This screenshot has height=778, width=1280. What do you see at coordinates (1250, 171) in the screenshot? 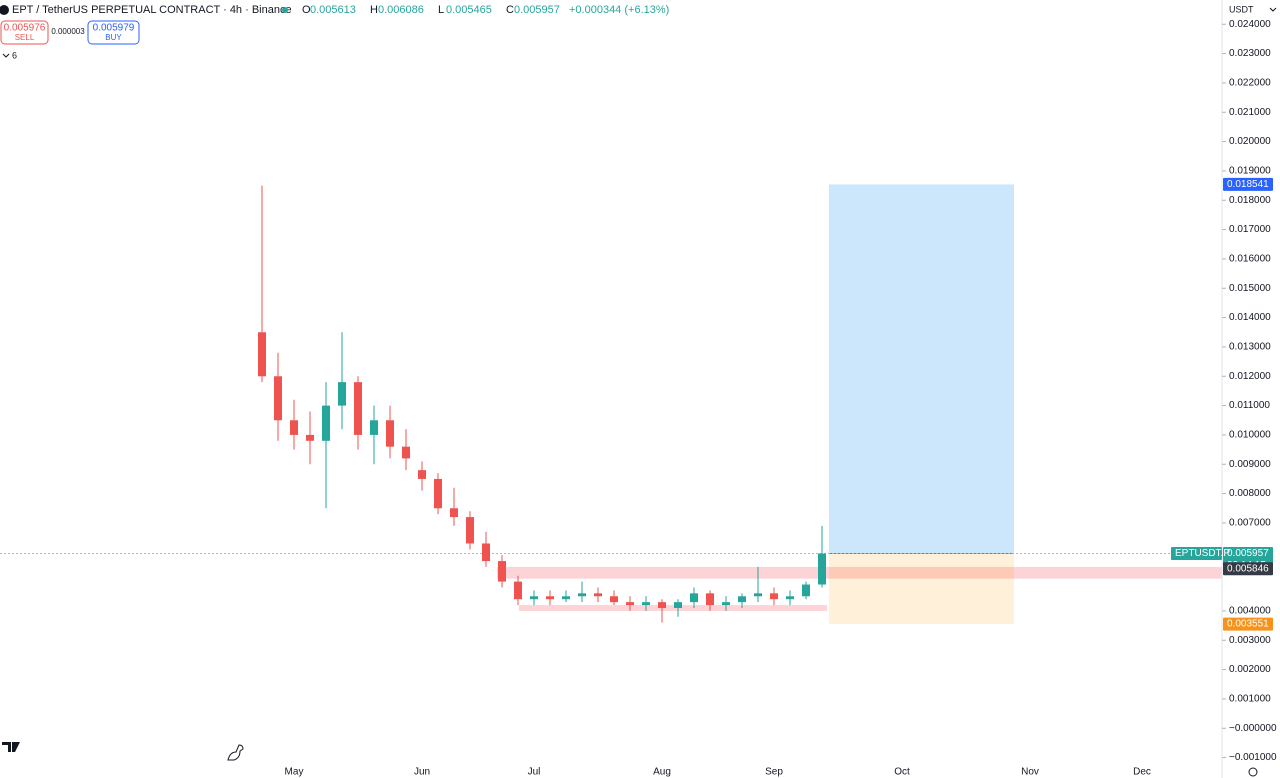
I see `y-tick-label: 0.019000` at bounding box center [1250, 171].